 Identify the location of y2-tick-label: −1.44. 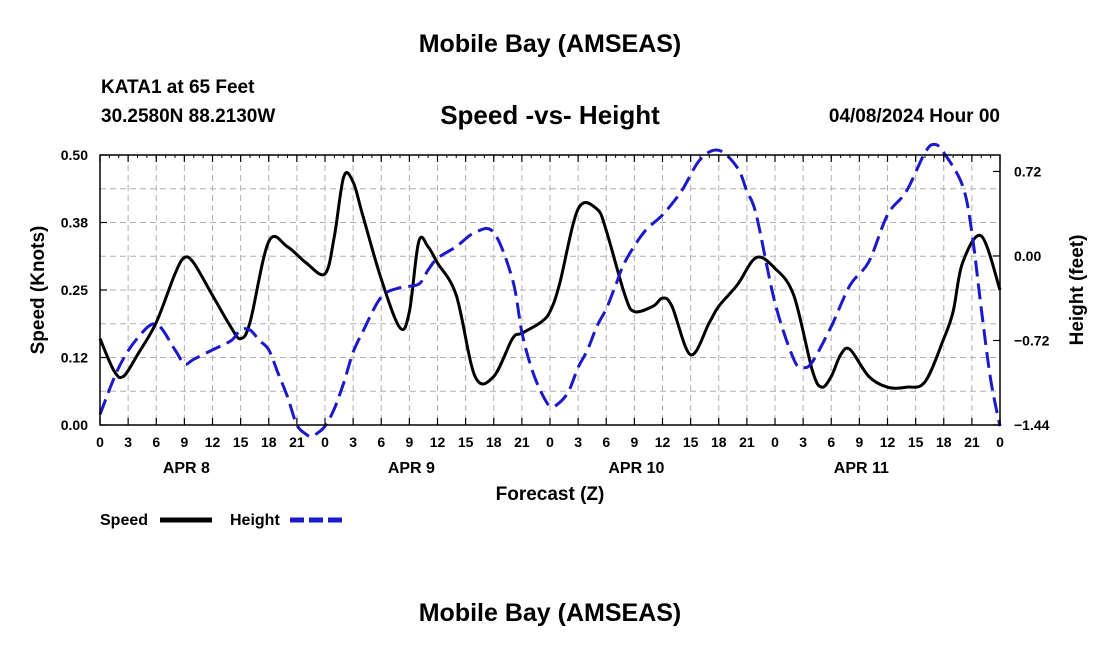
(1032, 425).